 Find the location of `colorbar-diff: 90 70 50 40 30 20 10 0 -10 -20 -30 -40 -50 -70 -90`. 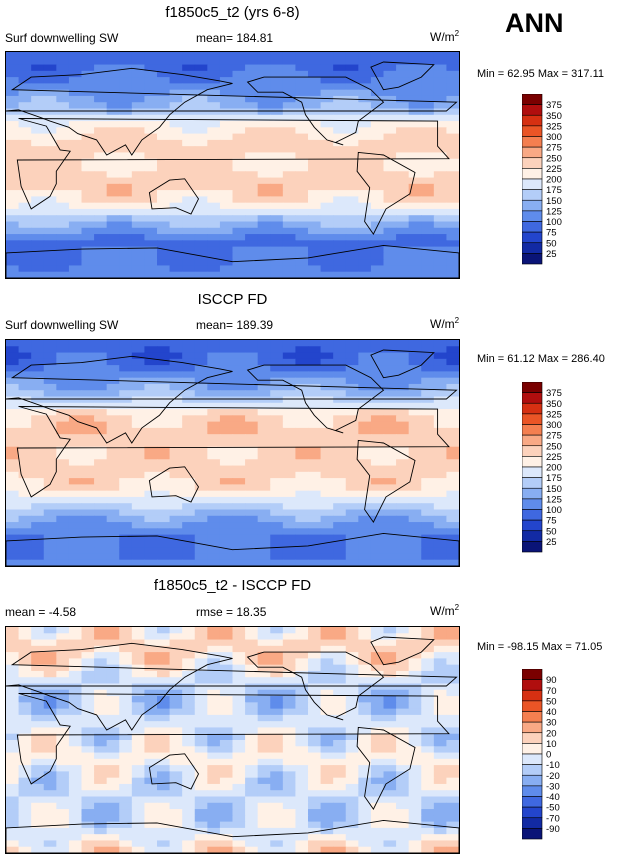

colorbar-diff: 90 70 50 40 30 20 10 0 -10 -20 -30 -40 -50 -70 -90 is located at coordinates (561, 763).